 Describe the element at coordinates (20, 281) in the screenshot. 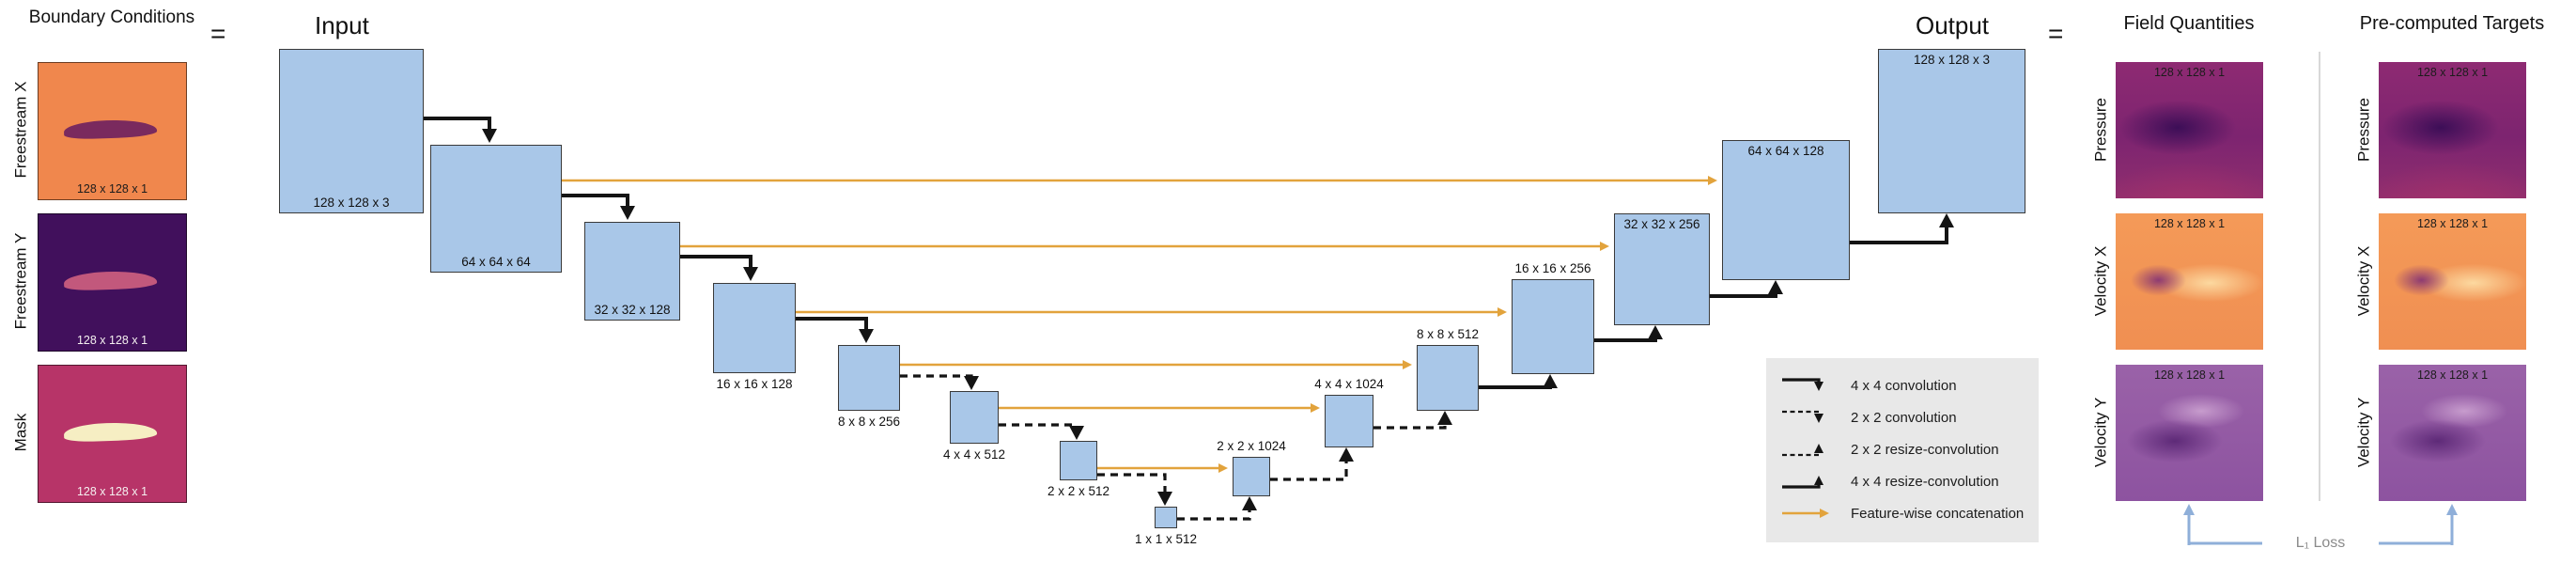

I see `boundary-panel-label-freestream-y: Freestream Y` at that location.